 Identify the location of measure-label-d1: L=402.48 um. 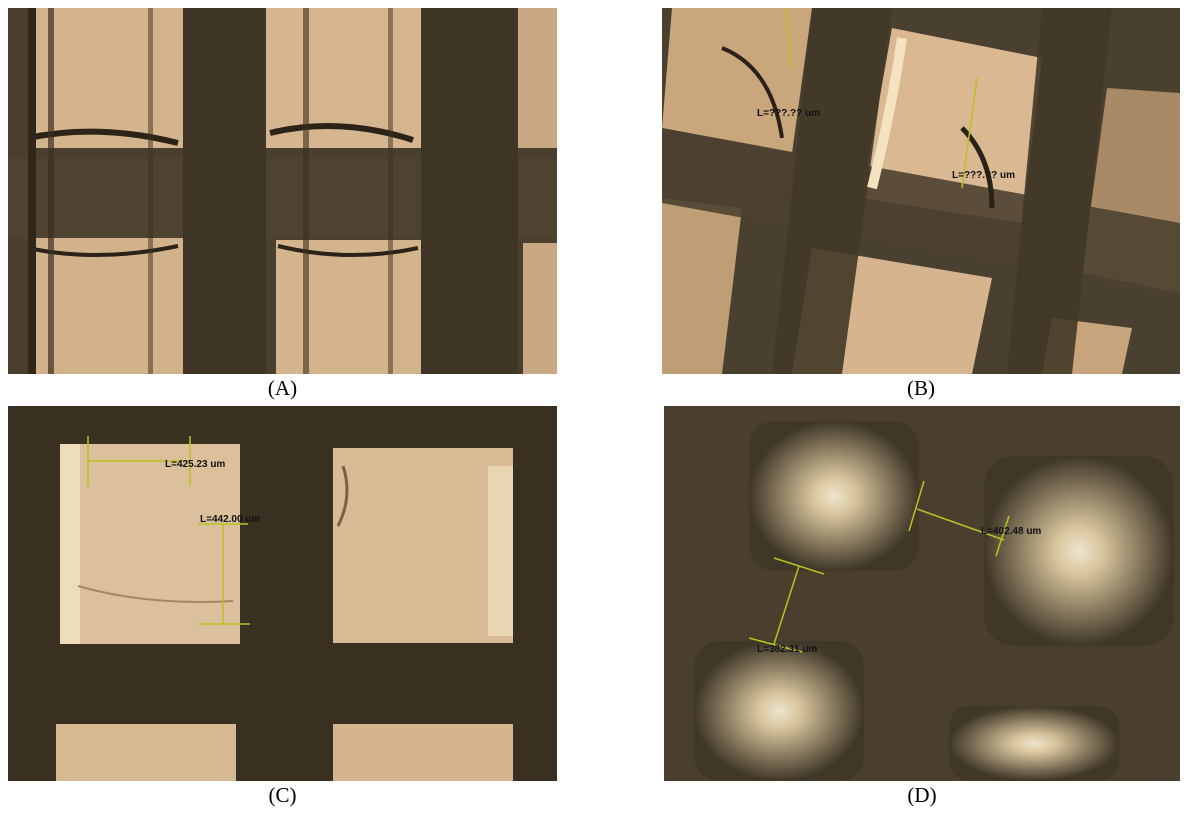
(1011, 531).